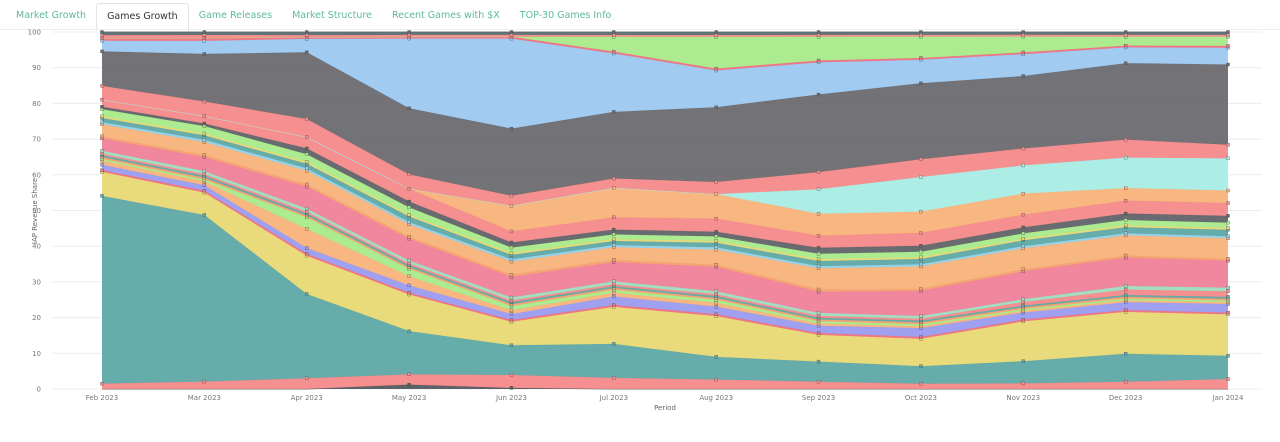 The image size is (1280, 442). I want to click on tab-top30-games-info: TOP-30 Games Info, so click(565, 15).